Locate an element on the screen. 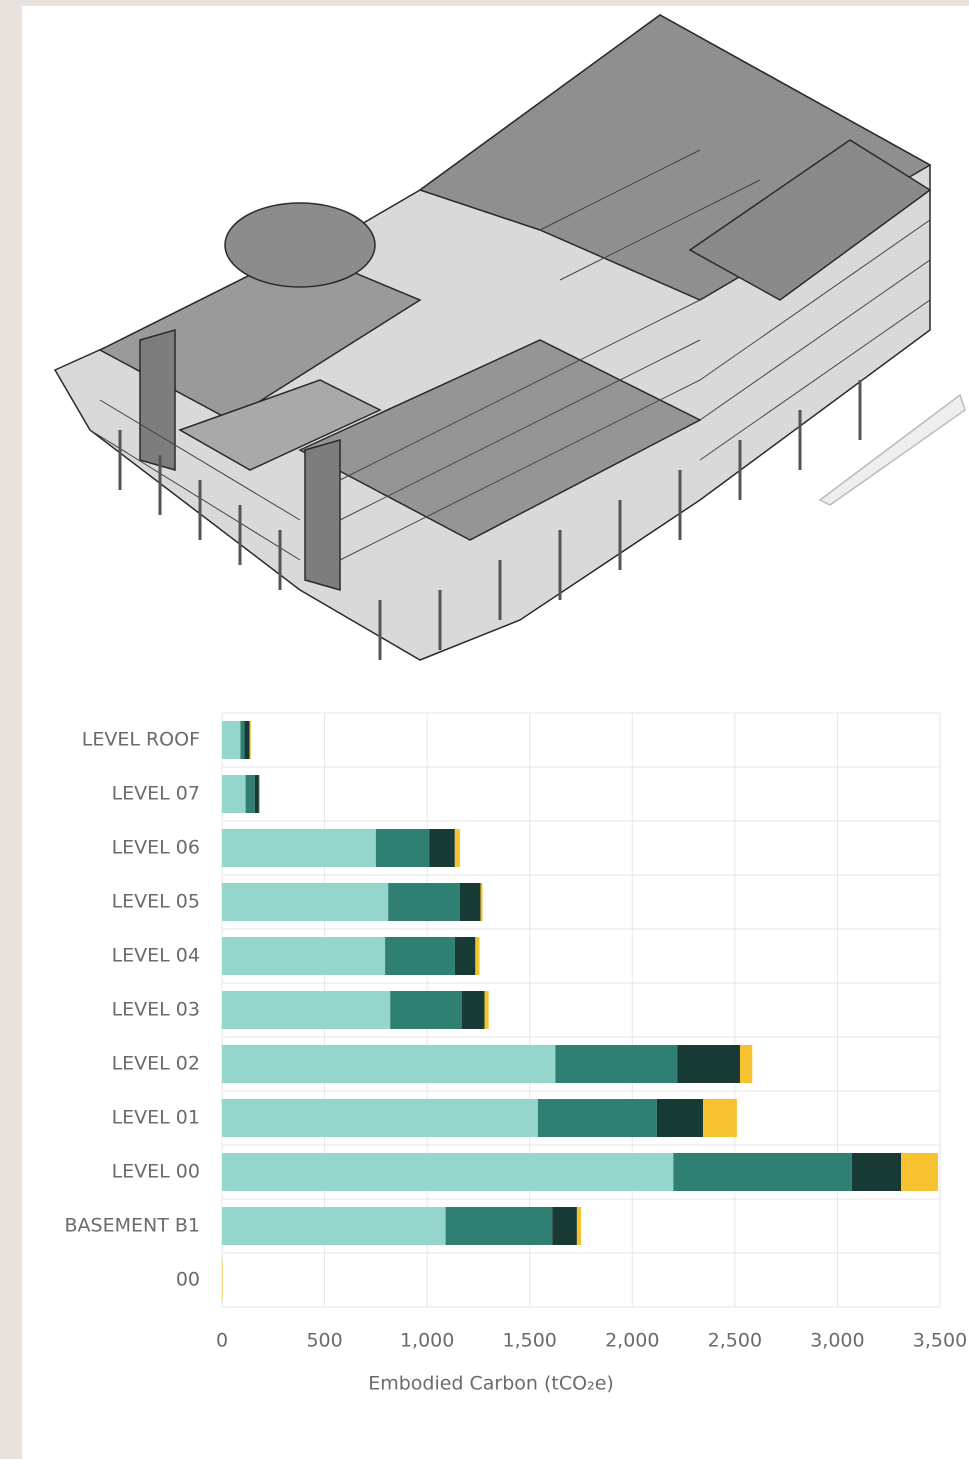  left-strip is located at coordinates (11, 729).